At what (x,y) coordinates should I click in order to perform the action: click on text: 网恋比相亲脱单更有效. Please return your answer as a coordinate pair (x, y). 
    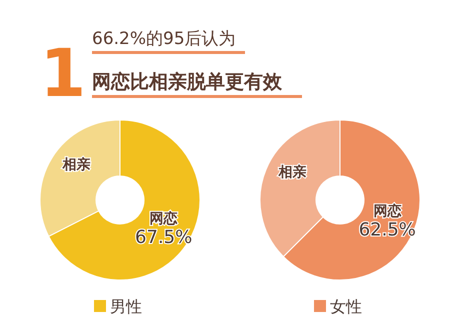
    Looking at the image, I should click on (187, 82).